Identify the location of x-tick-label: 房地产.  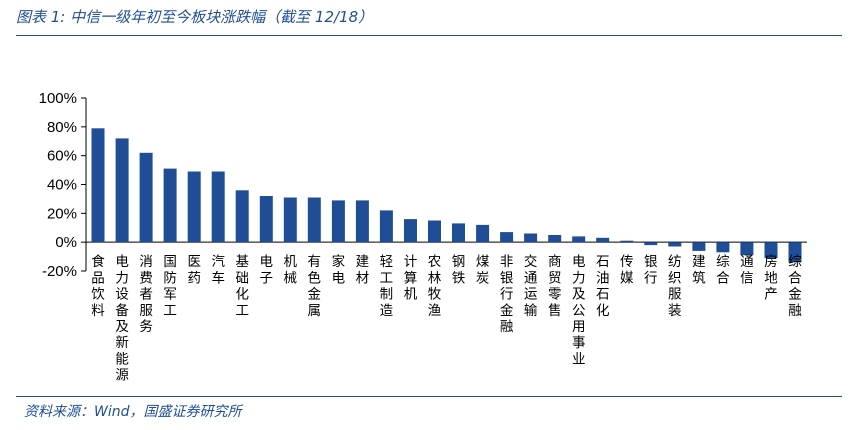
(771, 278).